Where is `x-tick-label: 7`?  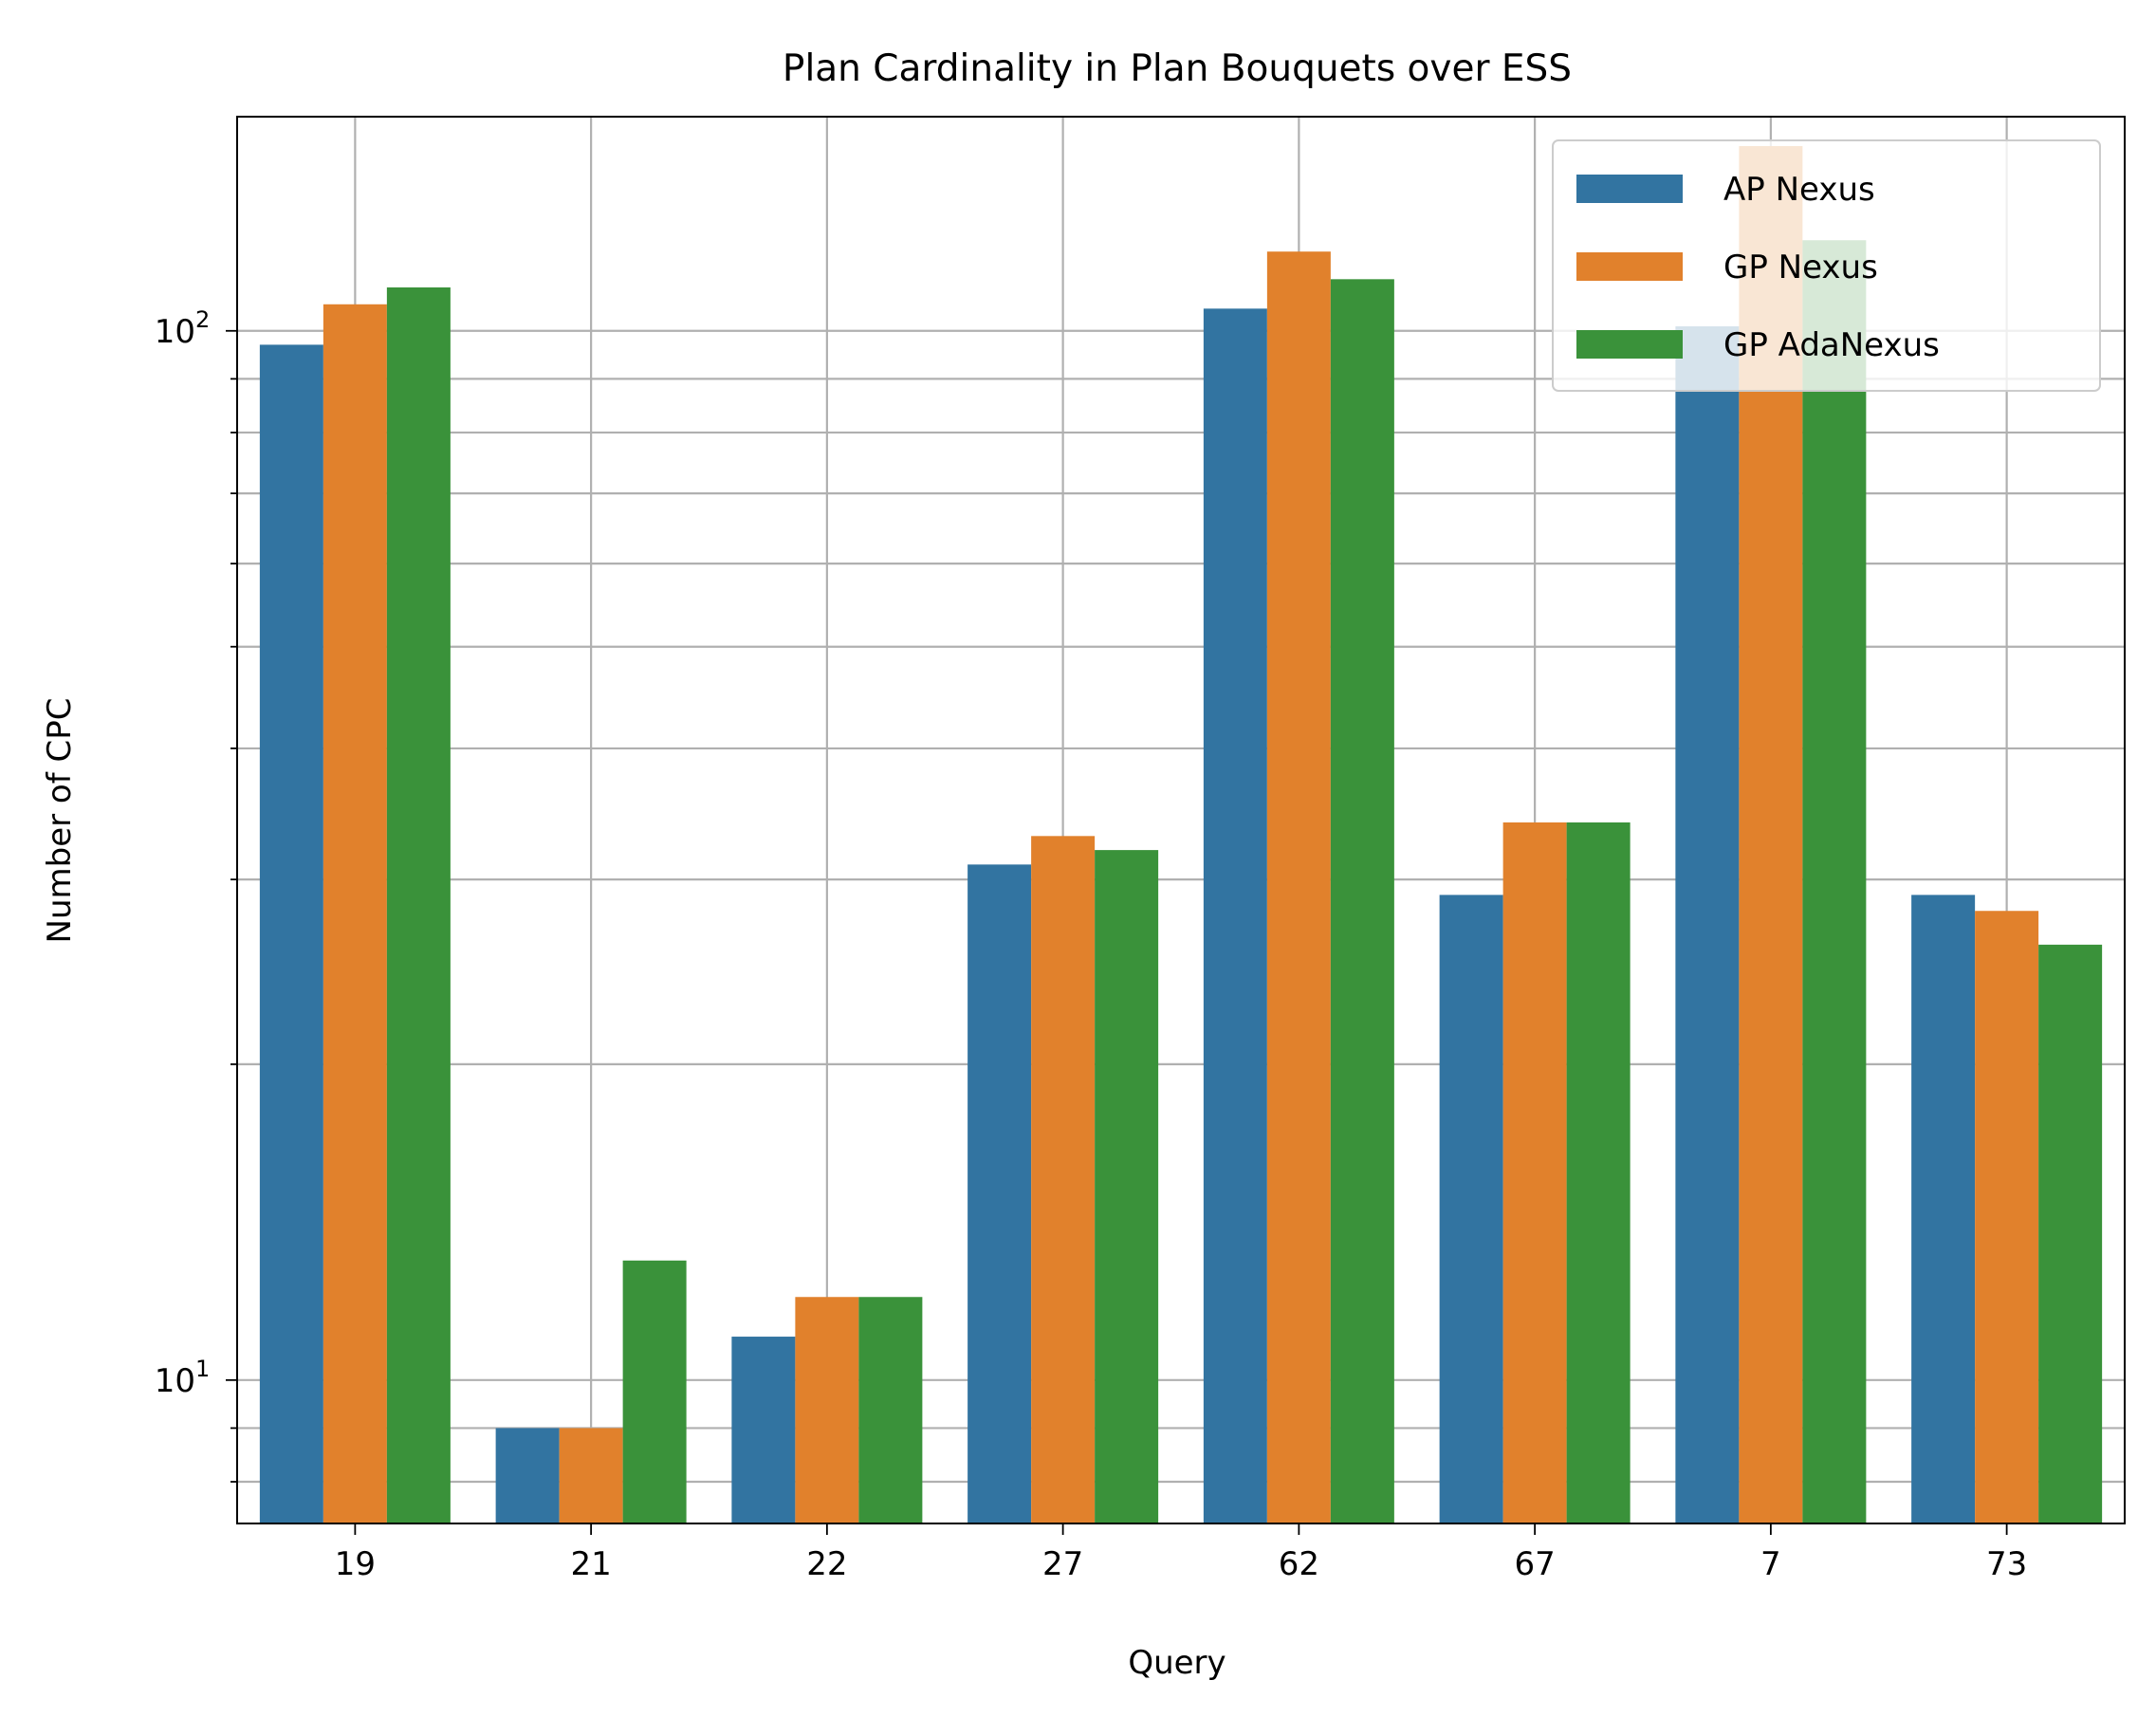 x-tick-label: 7 is located at coordinates (1770, 1564).